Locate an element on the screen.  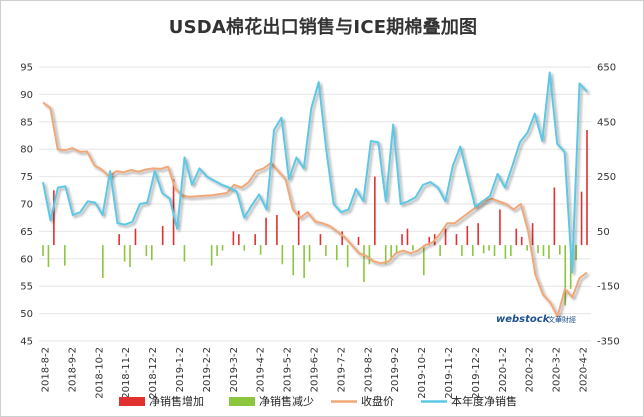
left-tick-label: 55 is located at coordinates (26, 287).